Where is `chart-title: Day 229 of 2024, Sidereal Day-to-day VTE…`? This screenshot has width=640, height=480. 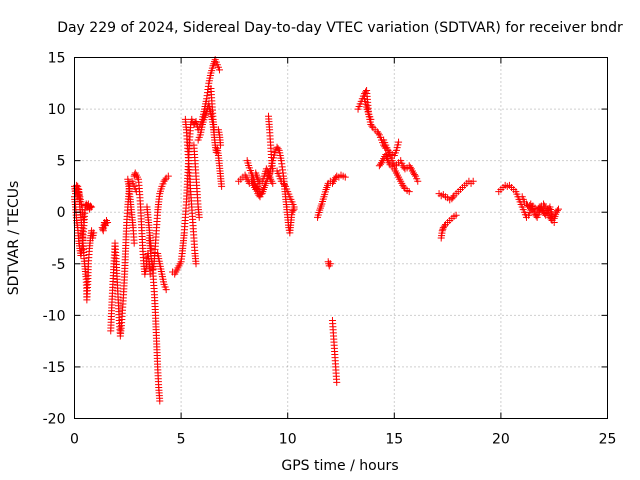 chart-title: Day 229 of 2024, Sidereal Day-to-day VTE… is located at coordinates (340, 28).